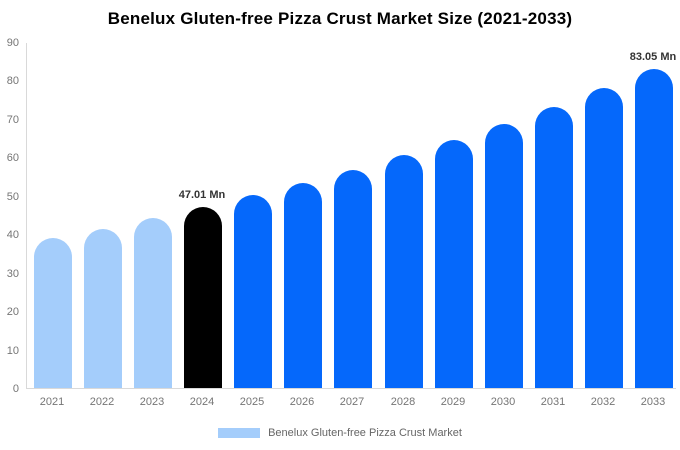 The height and width of the screenshot is (450, 680). I want to click on legend-label: Benelux Gluten-free Pizza Crust Market, so click(365, 433).